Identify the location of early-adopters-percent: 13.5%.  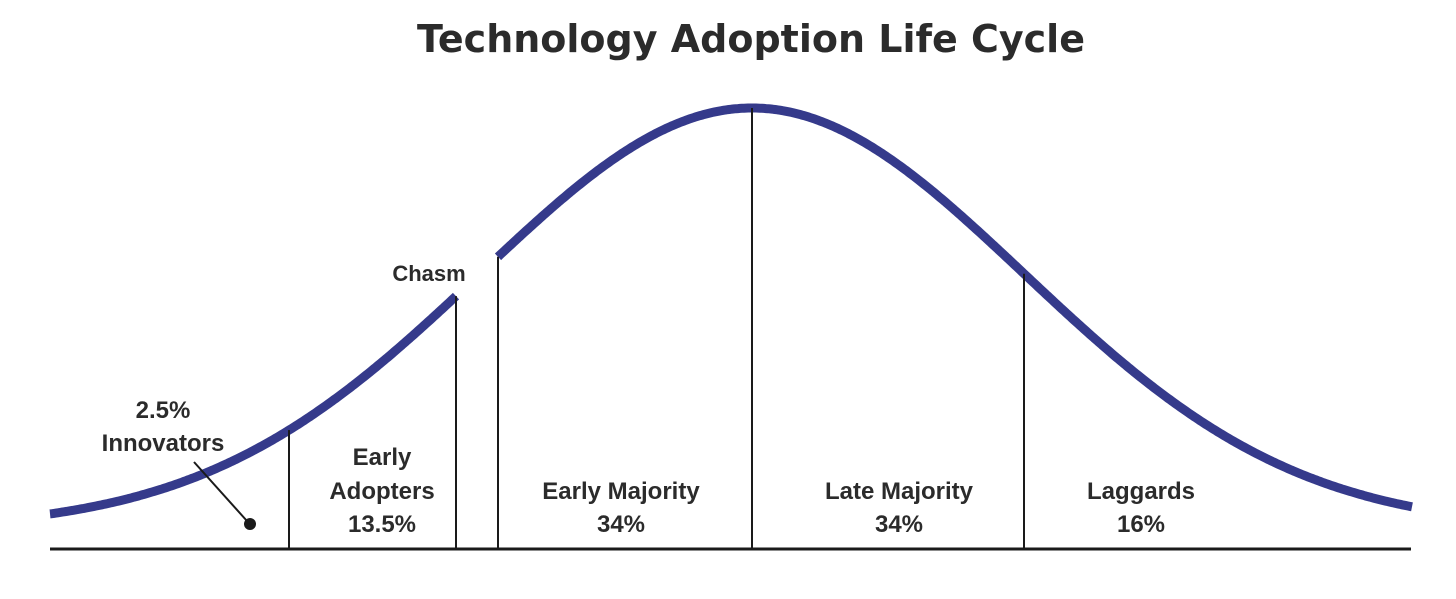
(382, 524).